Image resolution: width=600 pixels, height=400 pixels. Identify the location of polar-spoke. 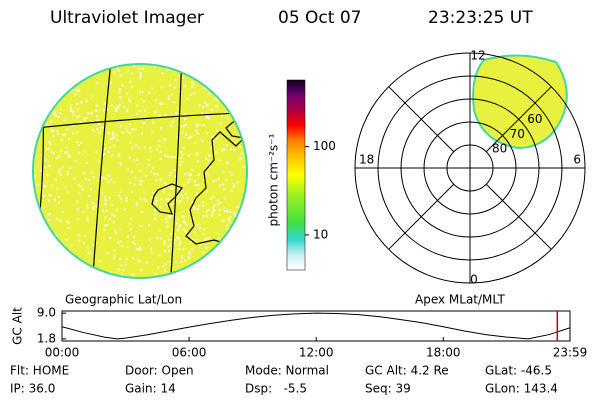
(518, 119).